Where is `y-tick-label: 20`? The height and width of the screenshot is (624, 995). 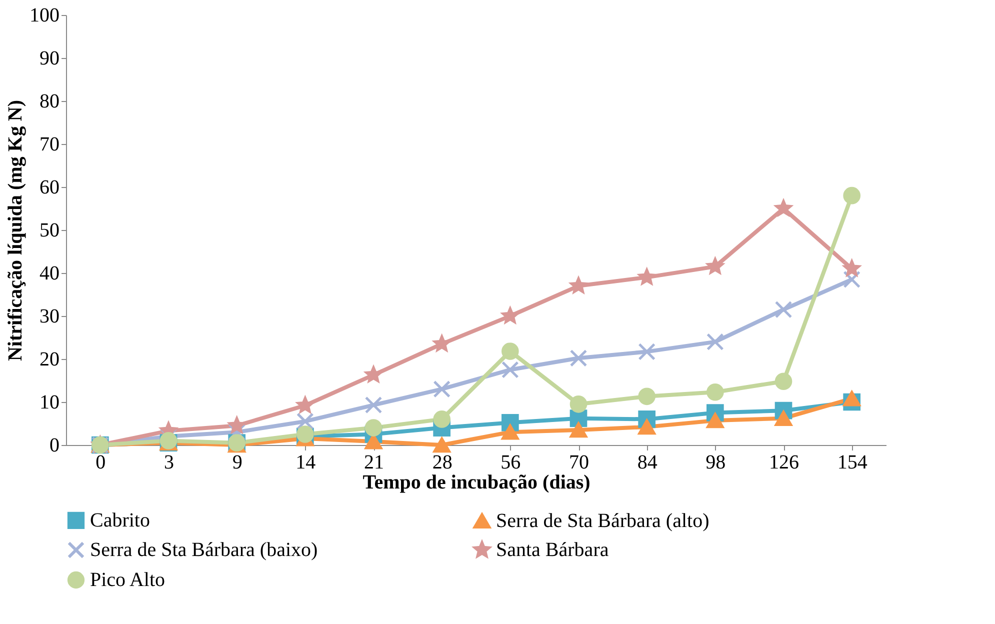
y-tick-label: 20 is located at coordinates (50, 359).